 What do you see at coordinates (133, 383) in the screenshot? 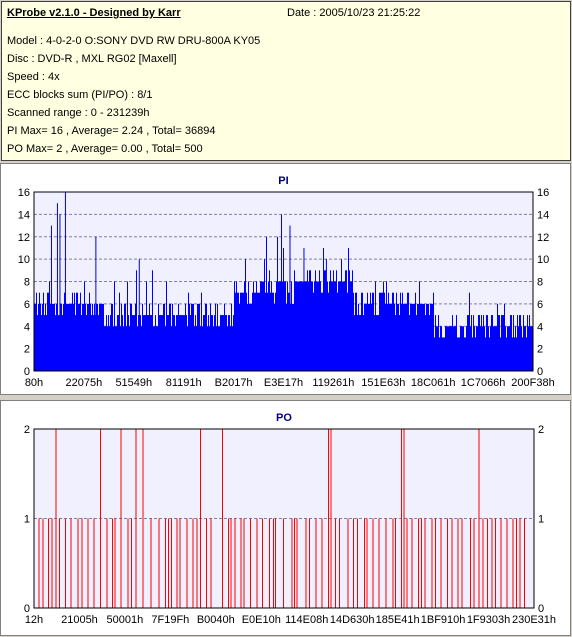
I see `x-tick-label: 51549h` at bounding box center [133, 383].